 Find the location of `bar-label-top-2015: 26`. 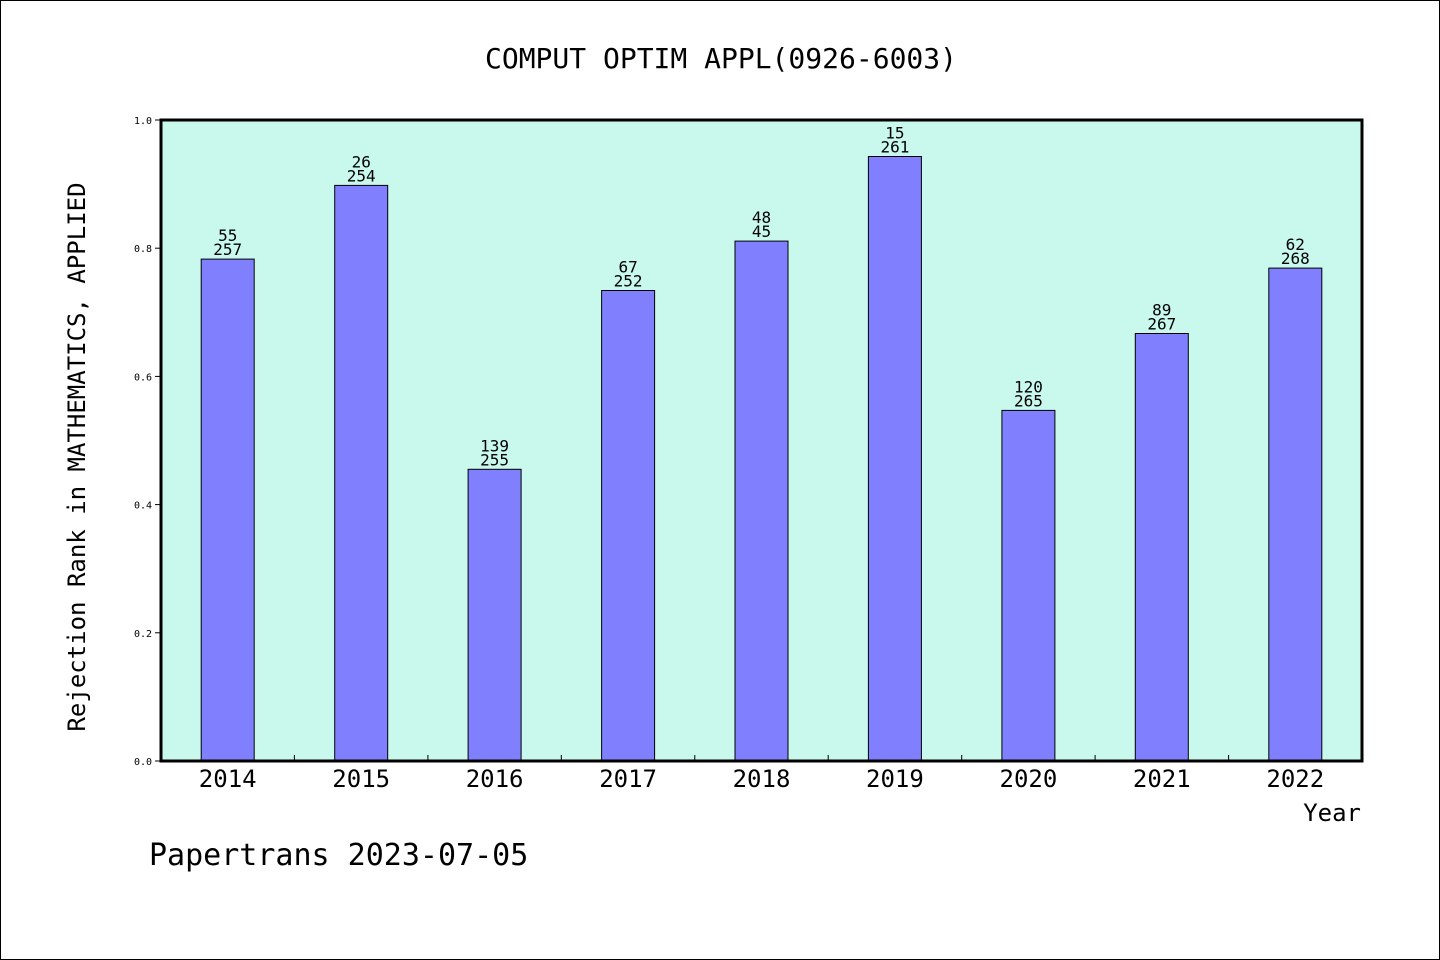

bar-label-top-2015: 26 is located at coordinates (361, 161).